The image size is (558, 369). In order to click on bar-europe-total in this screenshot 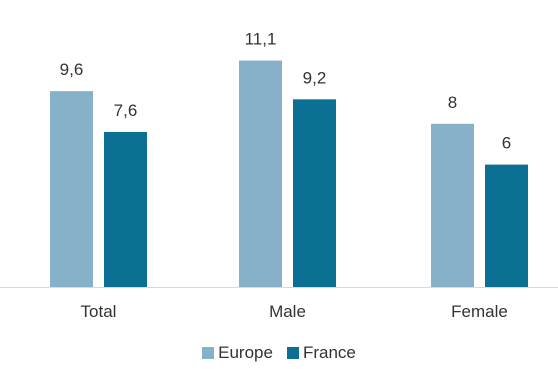, I will do `click(71, 189)`.